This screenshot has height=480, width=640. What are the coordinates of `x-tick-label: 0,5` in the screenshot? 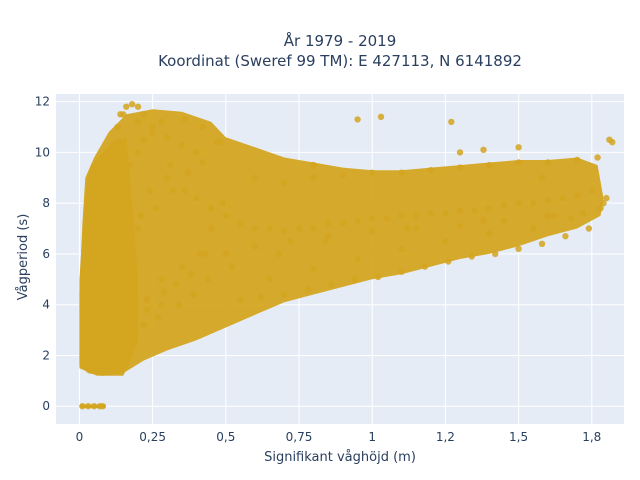 It's located at (225, 437).